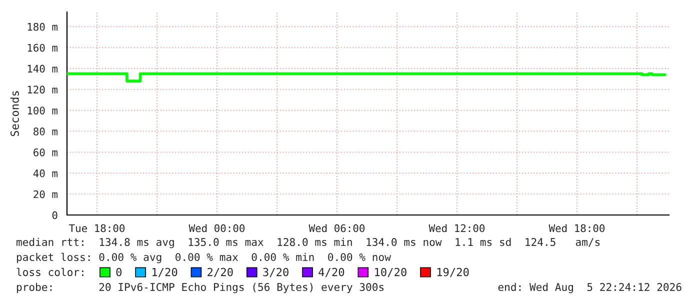 The image size is (697, 297). Describe the element at coordinates (576, 228) in the screenshot. I see `x-tick-label: Wed 18:00` at that location.